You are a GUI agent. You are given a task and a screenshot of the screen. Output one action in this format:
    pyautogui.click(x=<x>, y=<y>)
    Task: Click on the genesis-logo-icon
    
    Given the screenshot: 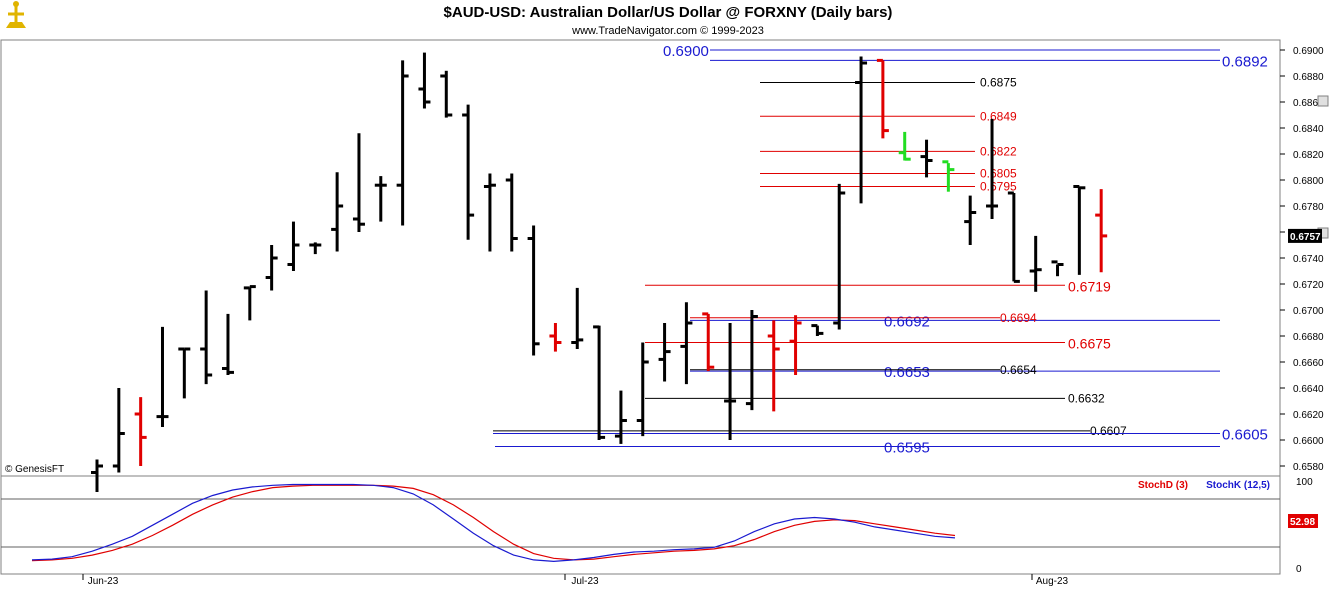 What is the action you would take?
    pyautogui.click(x=16, y=14)
    